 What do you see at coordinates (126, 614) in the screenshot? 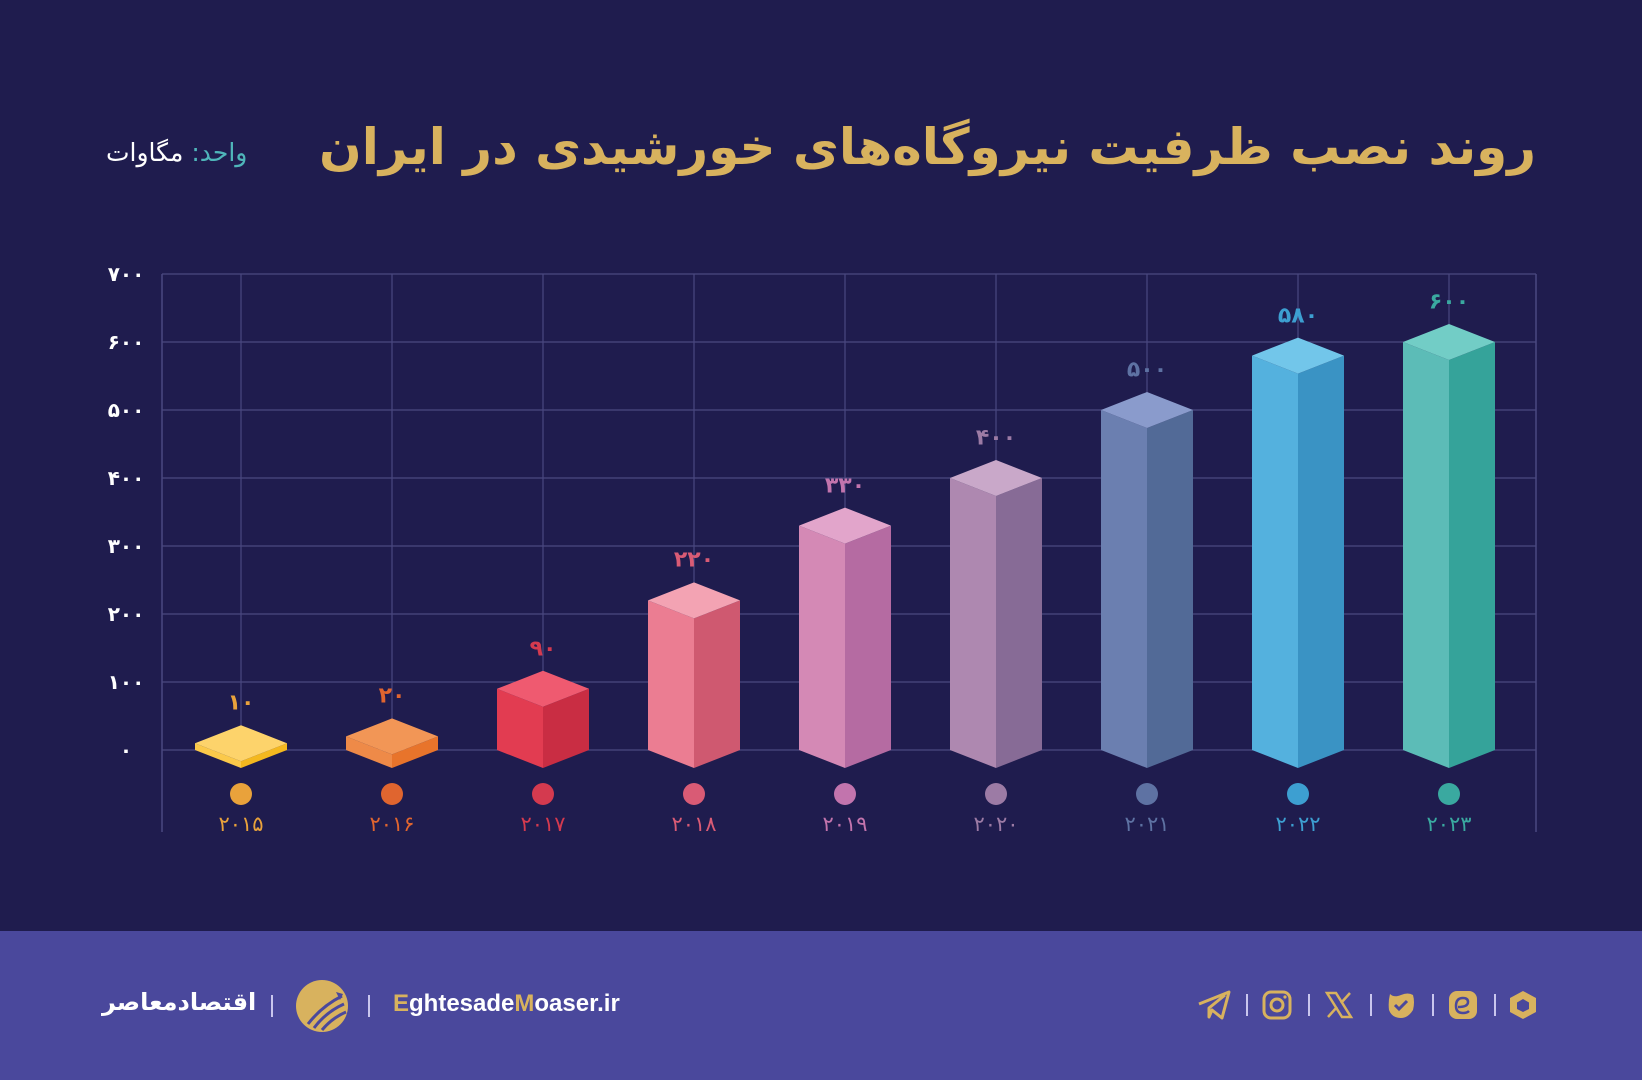
I see `y-tick-label: ۲۰۰` at bounding box center [126, 614].